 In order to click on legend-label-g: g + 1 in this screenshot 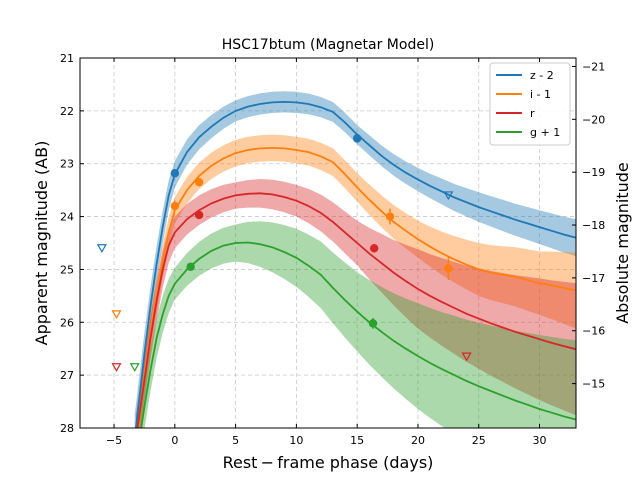, I will do `click(545, 132)`.